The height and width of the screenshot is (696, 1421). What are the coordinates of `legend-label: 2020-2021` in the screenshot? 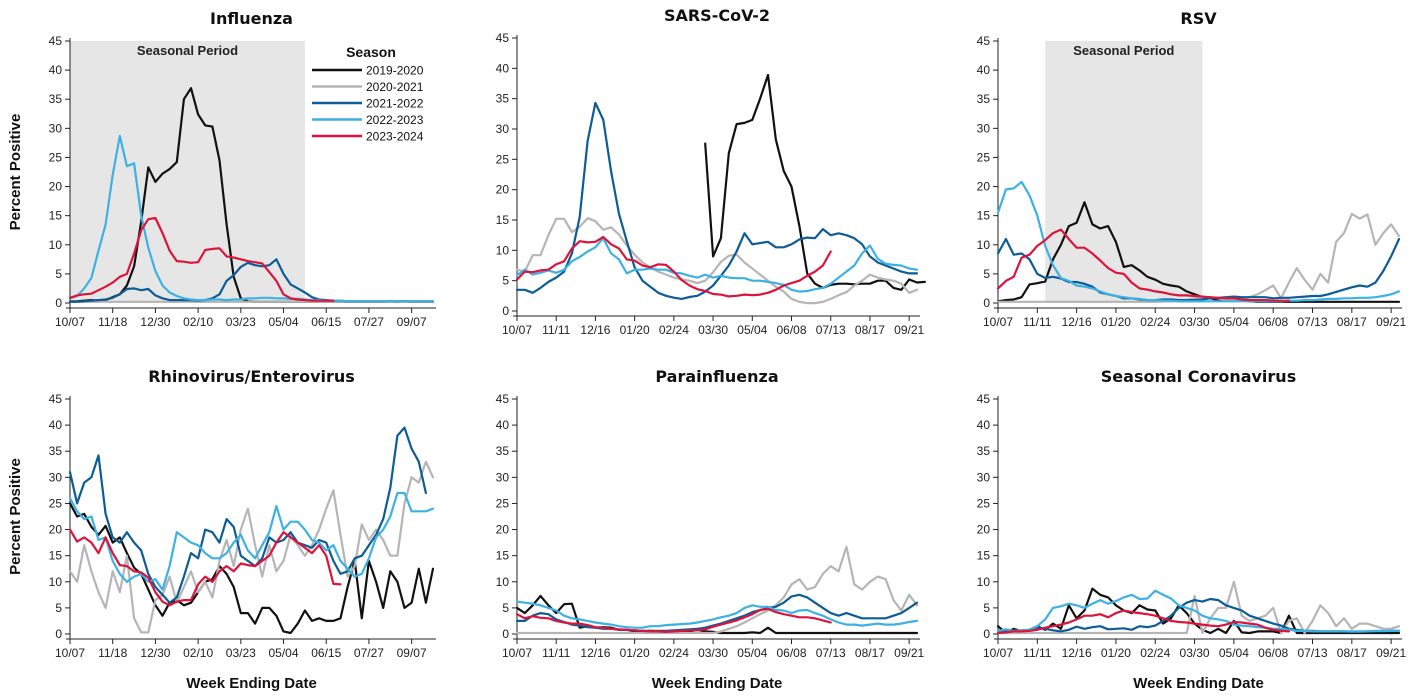 It's located at (395, 87).